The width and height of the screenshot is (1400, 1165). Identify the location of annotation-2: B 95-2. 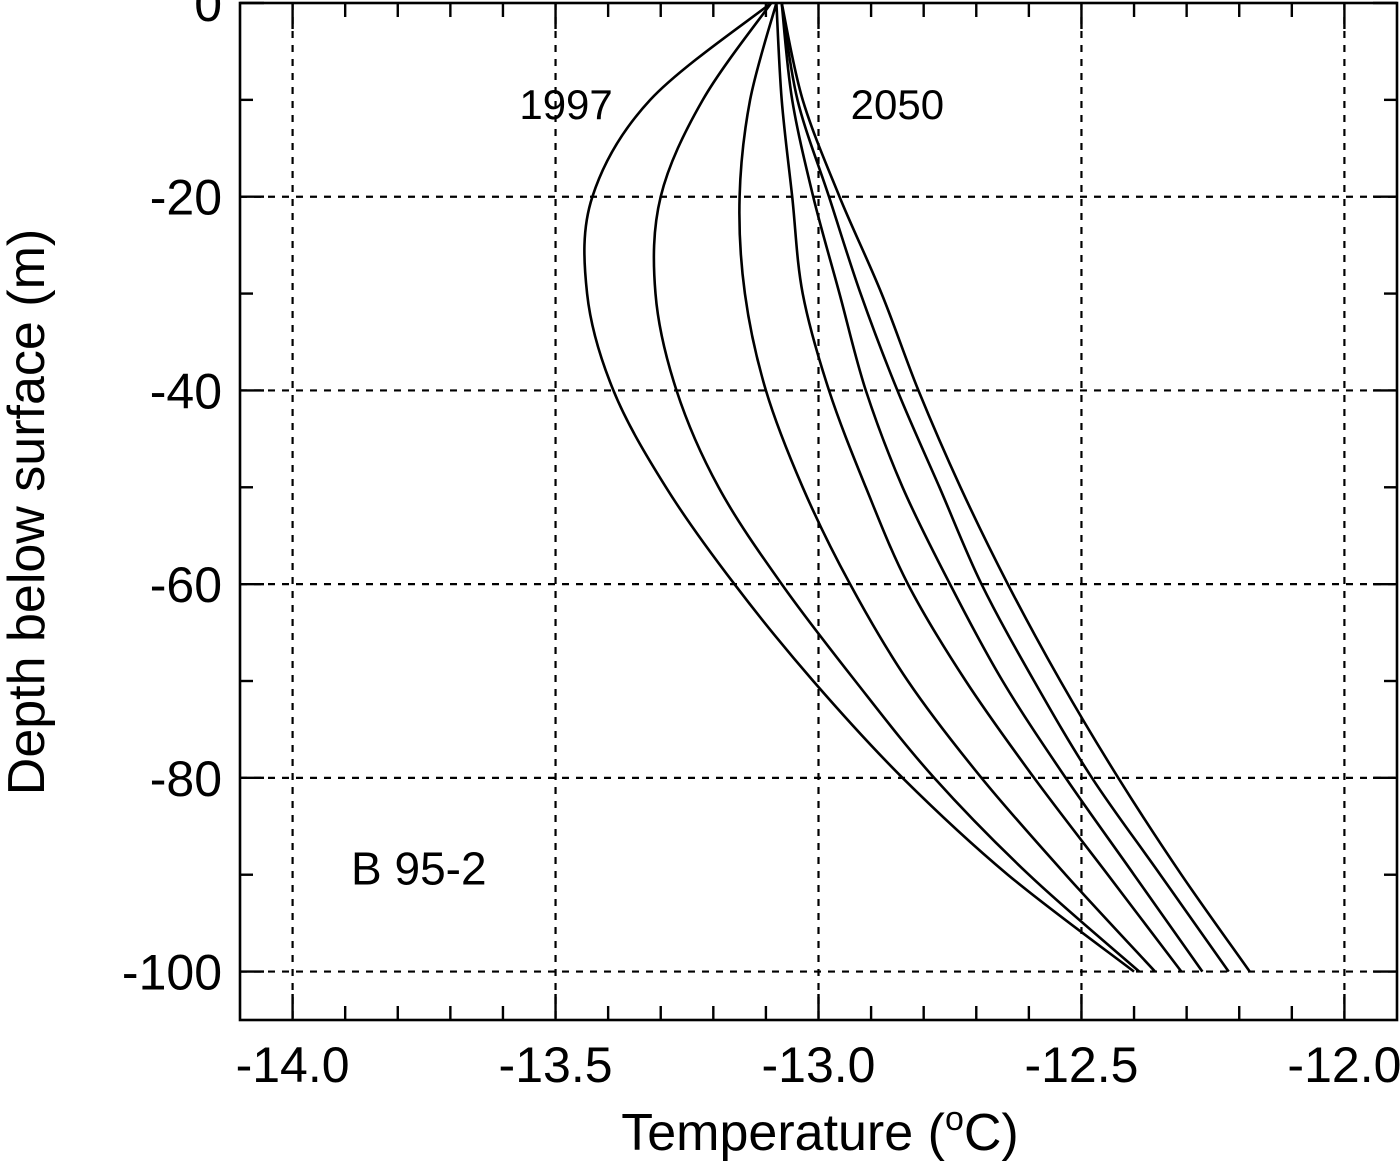
(419, 868).